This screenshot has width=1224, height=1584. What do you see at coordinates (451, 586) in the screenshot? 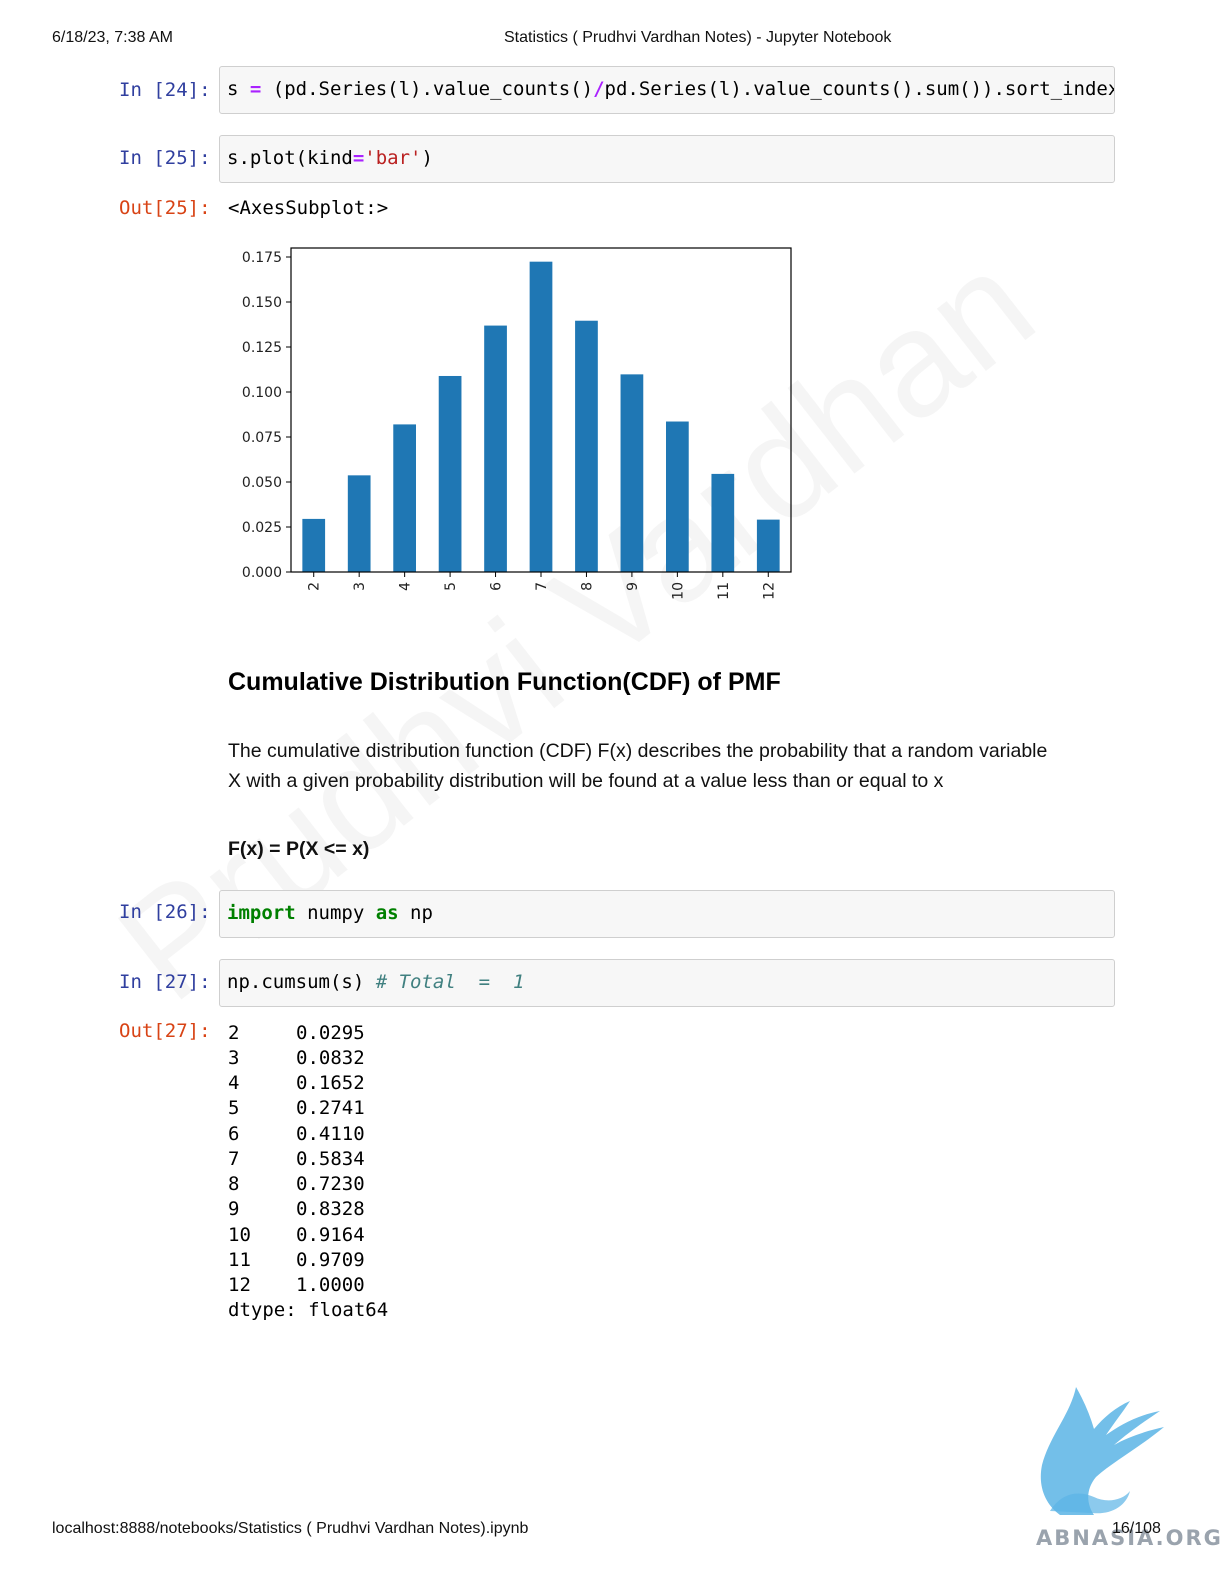
I see `x-tick-label: 5` at bounding box center [451, 586].